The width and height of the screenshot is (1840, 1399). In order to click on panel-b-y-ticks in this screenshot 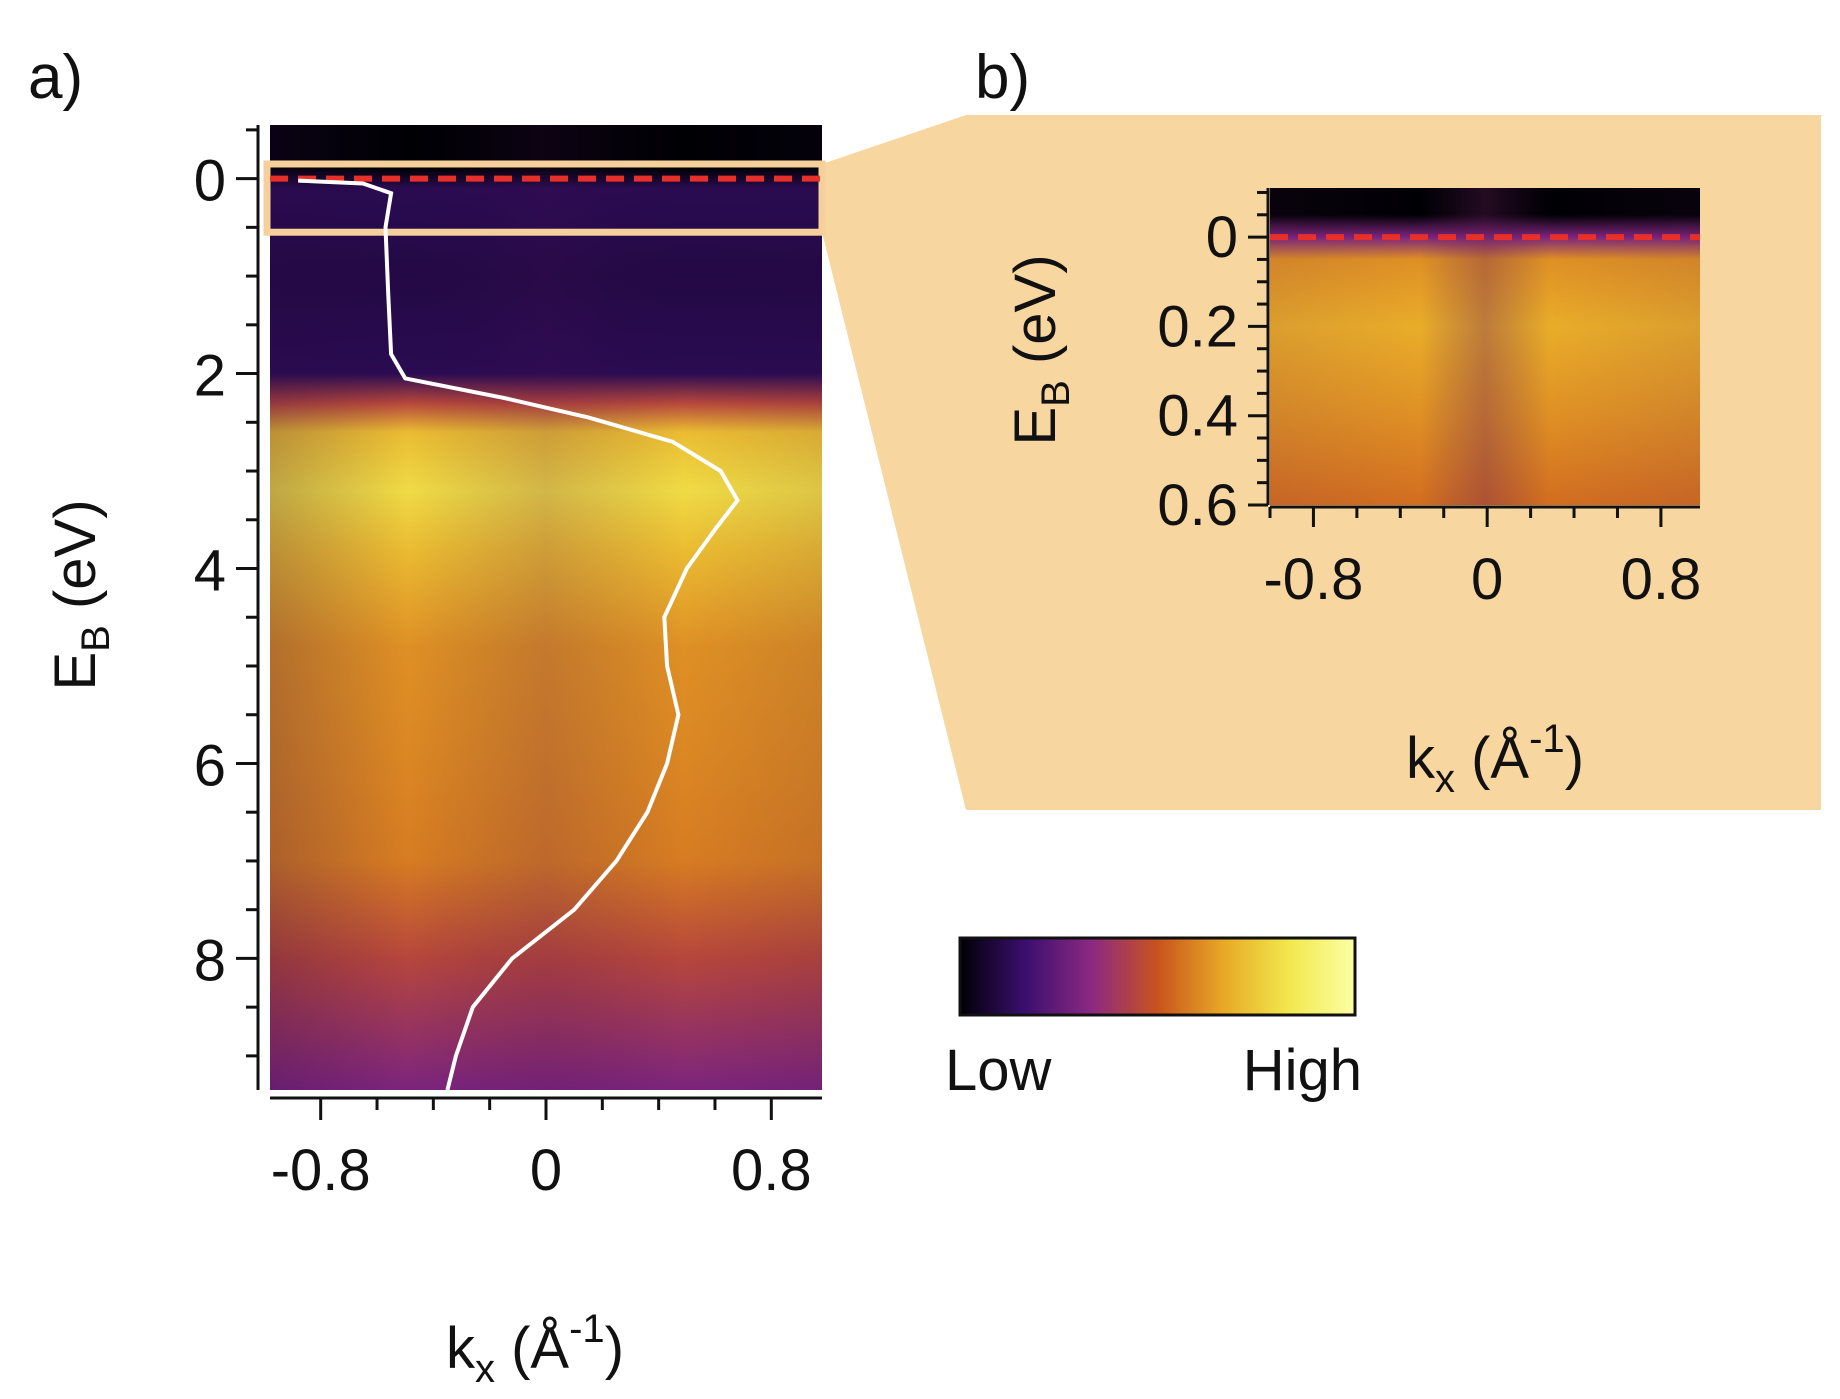, I will do `click(1258, 348)`.